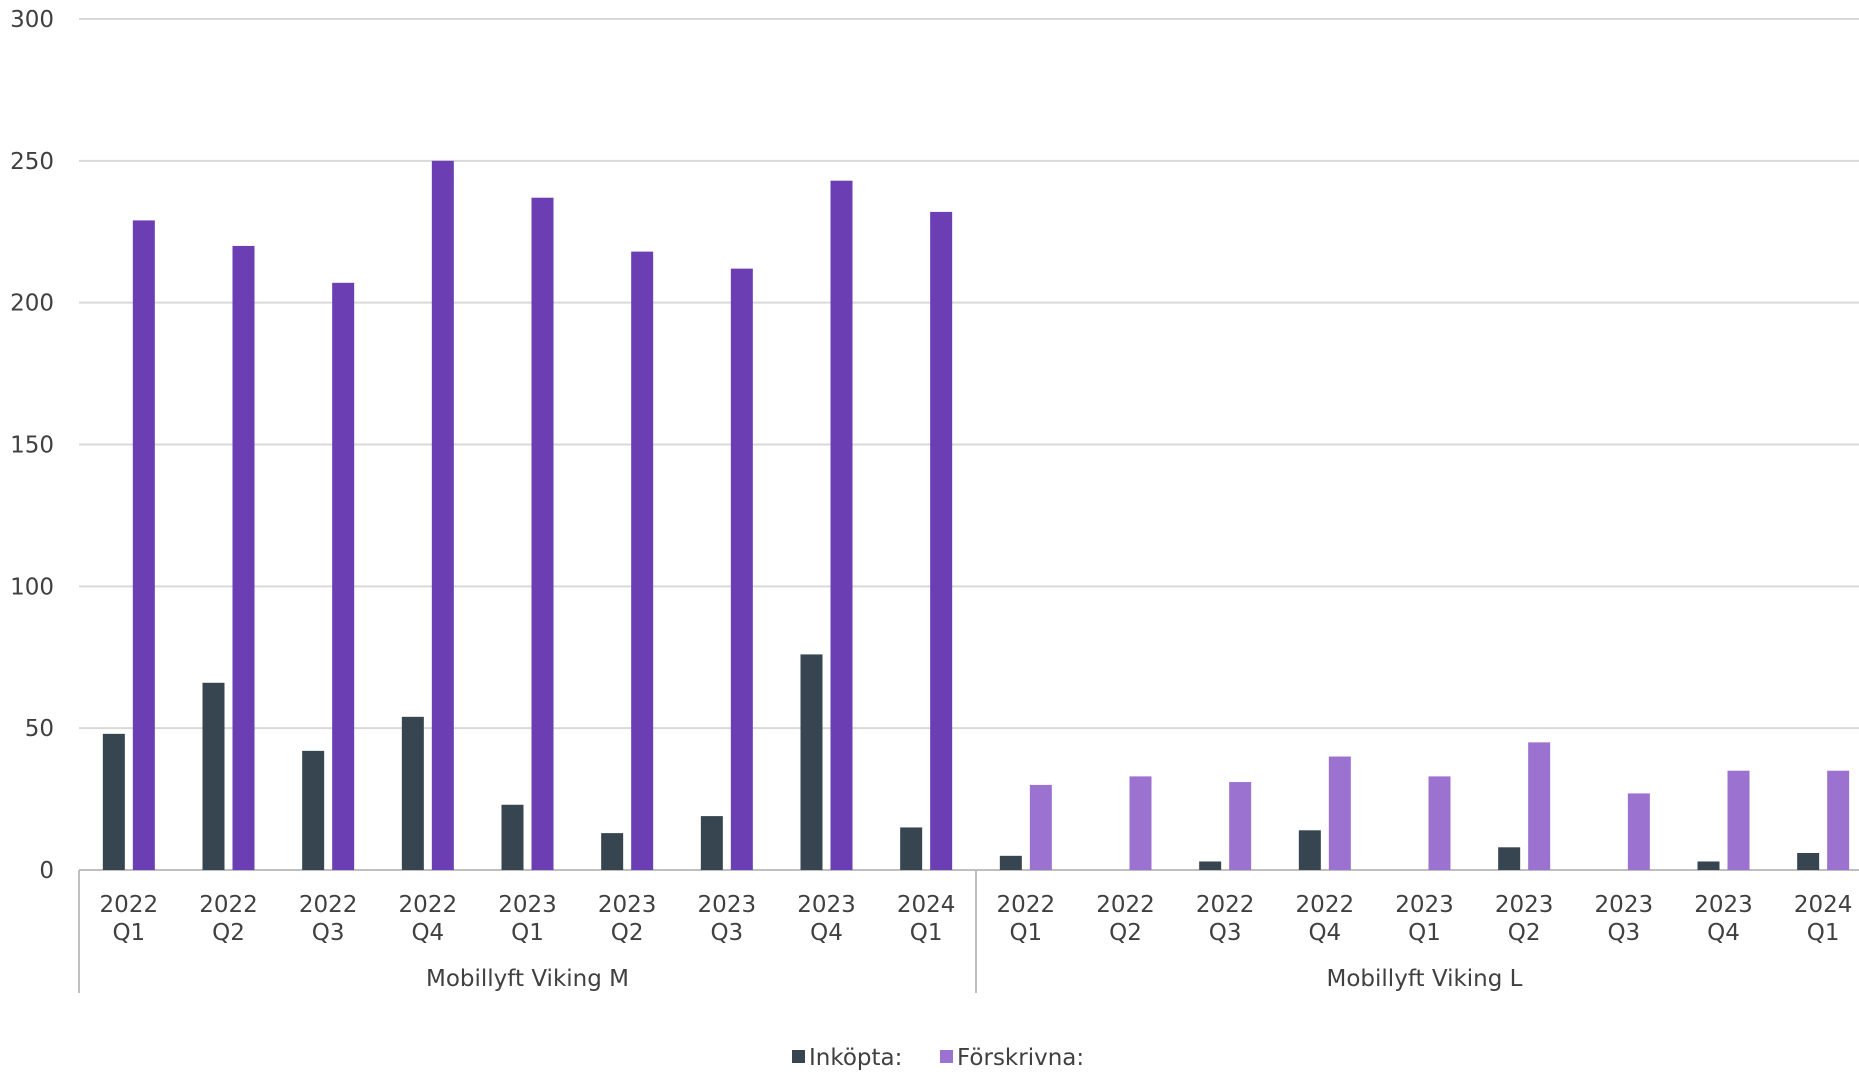 Image resolution: width=1859 pixels, height=1079 pixels. What do you see at coordinates (32, 20) in the screenshot?
I see `y-tick-label: 300` at bounding box center [32, 20].